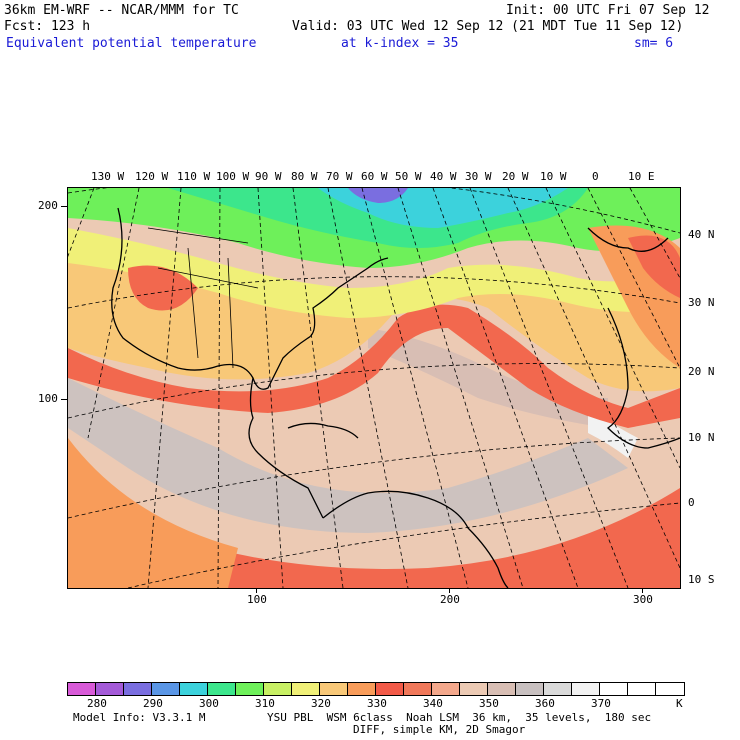  What do you see at coordinates (131, 43) in the screenshot?
I see `field-name: Equivalent potential temperature` at bounding box center [131, 43].